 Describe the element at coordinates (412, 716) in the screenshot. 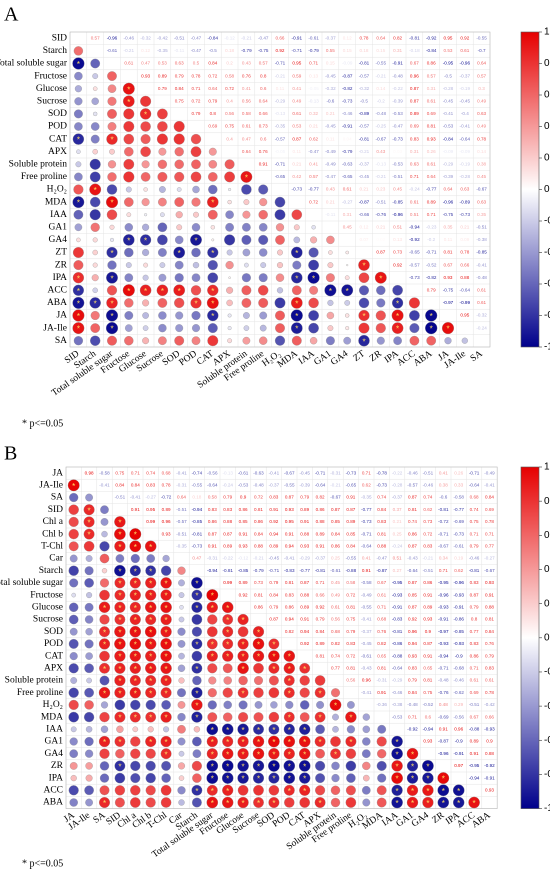

I see `correlation-value: 0.71` at that location.